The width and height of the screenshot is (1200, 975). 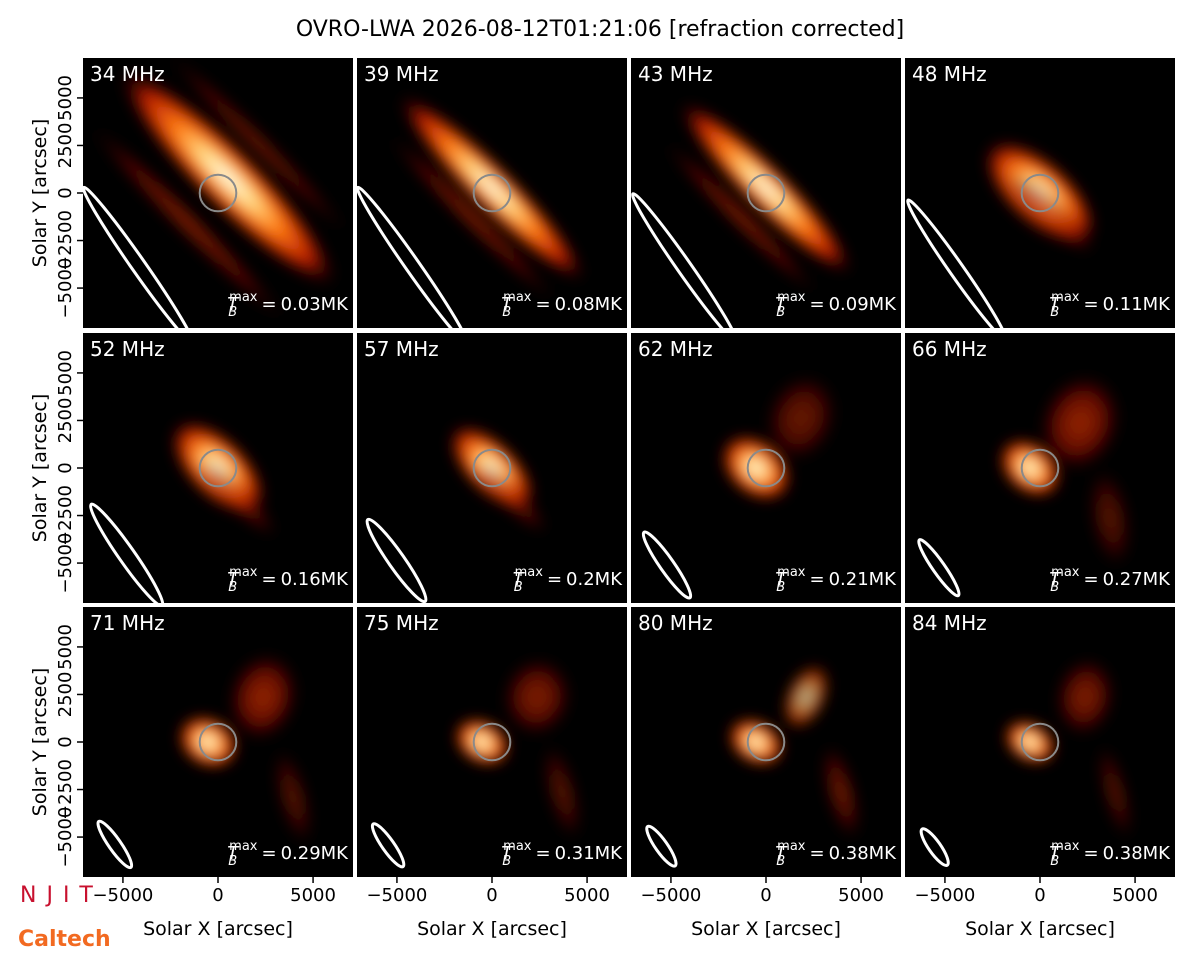 I want to click on tb-max-label: TBmax = 0.08MK, so click(x=562, y=305).